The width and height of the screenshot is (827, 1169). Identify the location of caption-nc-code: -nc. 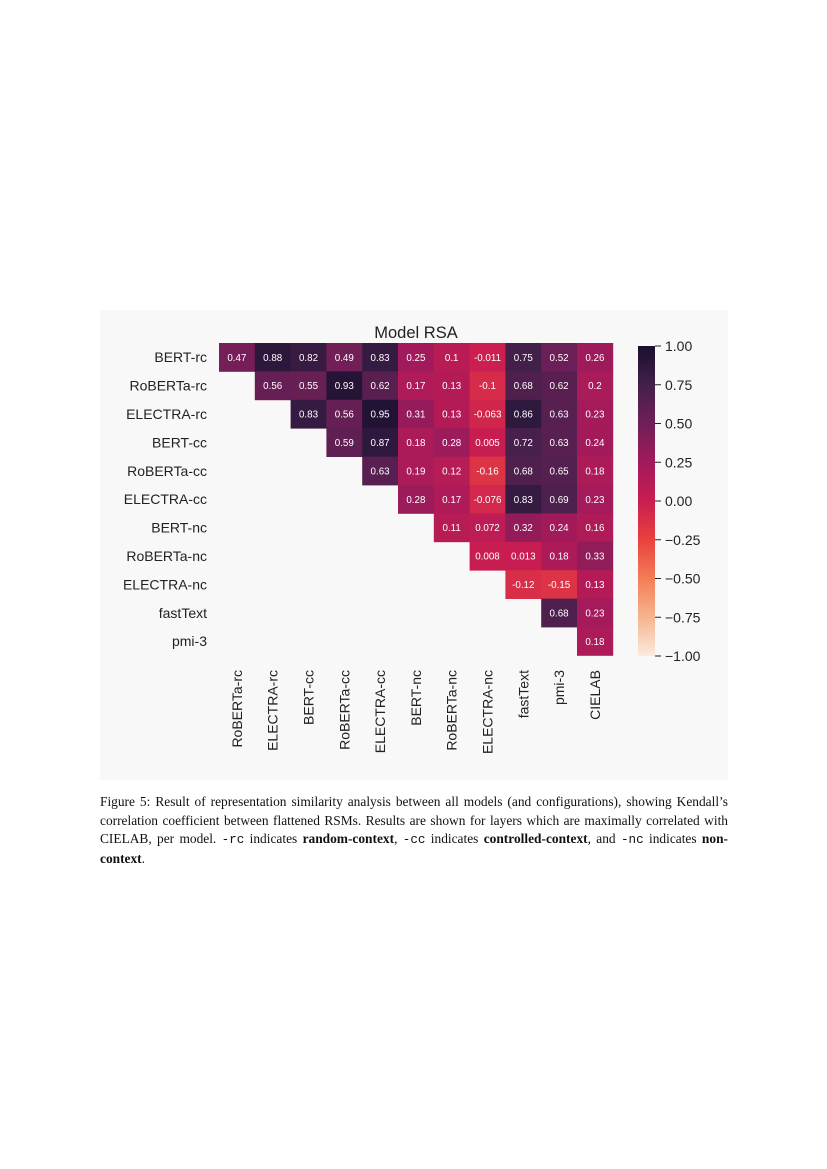
(632, 840).